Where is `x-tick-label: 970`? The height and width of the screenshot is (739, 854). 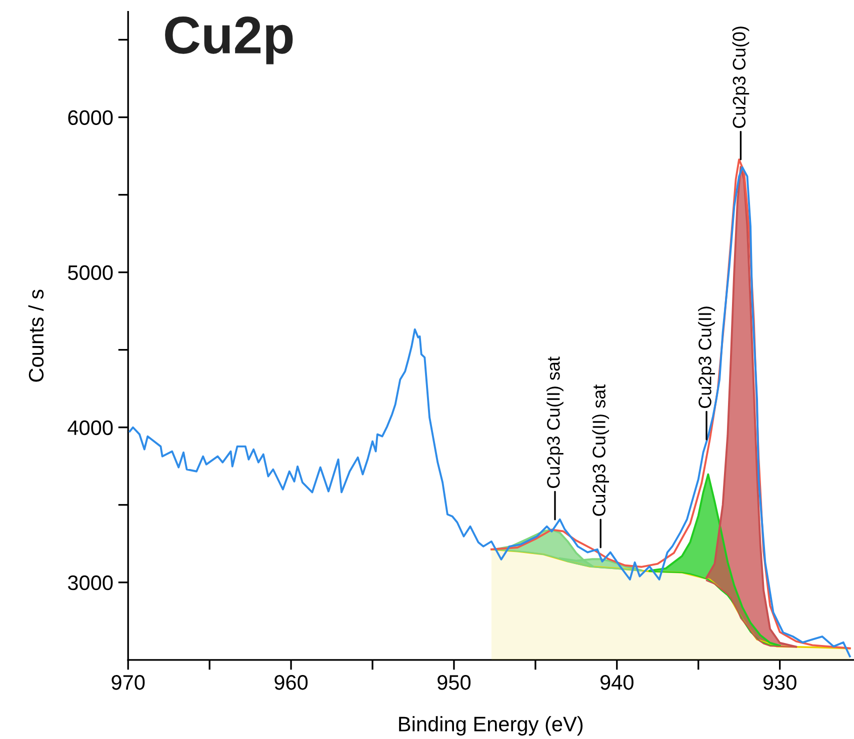 x-tick-label: 970 is located at coordinates (128, 682).